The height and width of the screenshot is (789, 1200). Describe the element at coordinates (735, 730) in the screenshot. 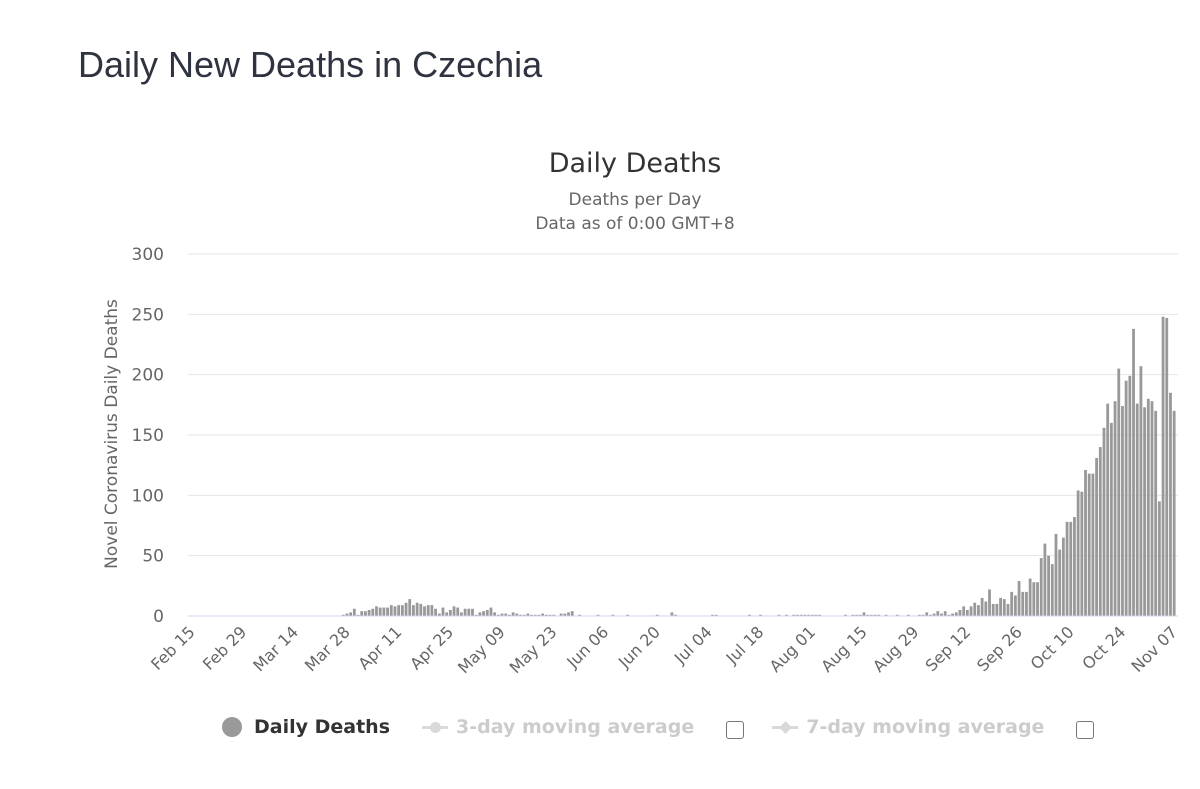

I see `checkbox-3-day-average` at that location.